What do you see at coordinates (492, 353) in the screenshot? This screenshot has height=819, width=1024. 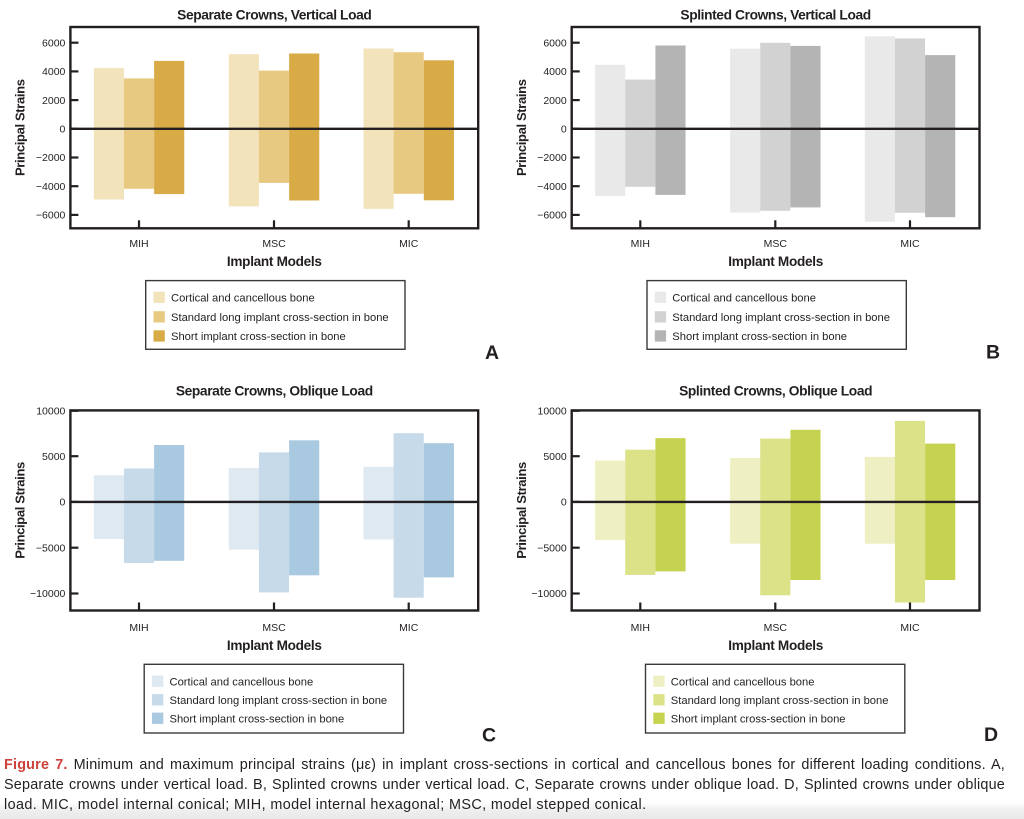 I see `svg-text: A` at bounding box center [492, 353].